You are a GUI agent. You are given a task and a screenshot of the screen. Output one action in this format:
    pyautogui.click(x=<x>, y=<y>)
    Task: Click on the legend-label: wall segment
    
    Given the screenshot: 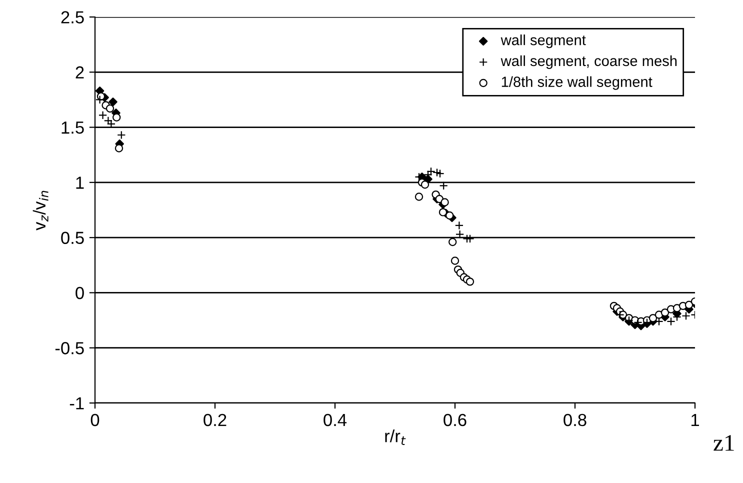 What is the action you would take?
    pyautogui.click(x=543, y=41)
    